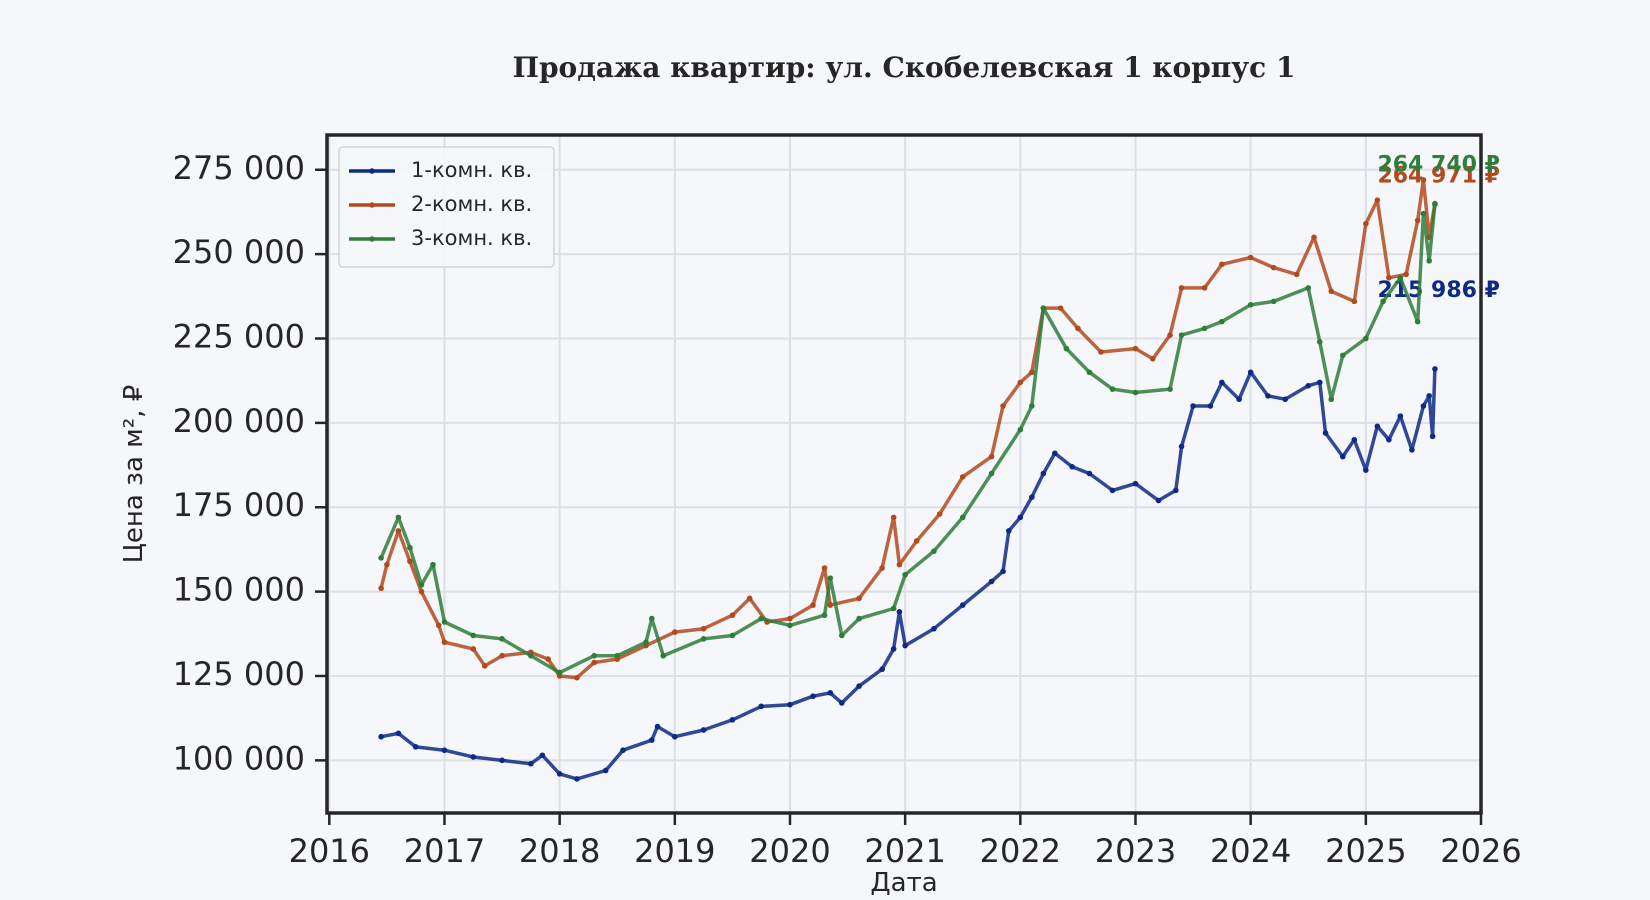  What do you see at coordinates (904, 851) in the screenshot?
I see `x-tick-label: 2021` at bounding box center [904, 851].